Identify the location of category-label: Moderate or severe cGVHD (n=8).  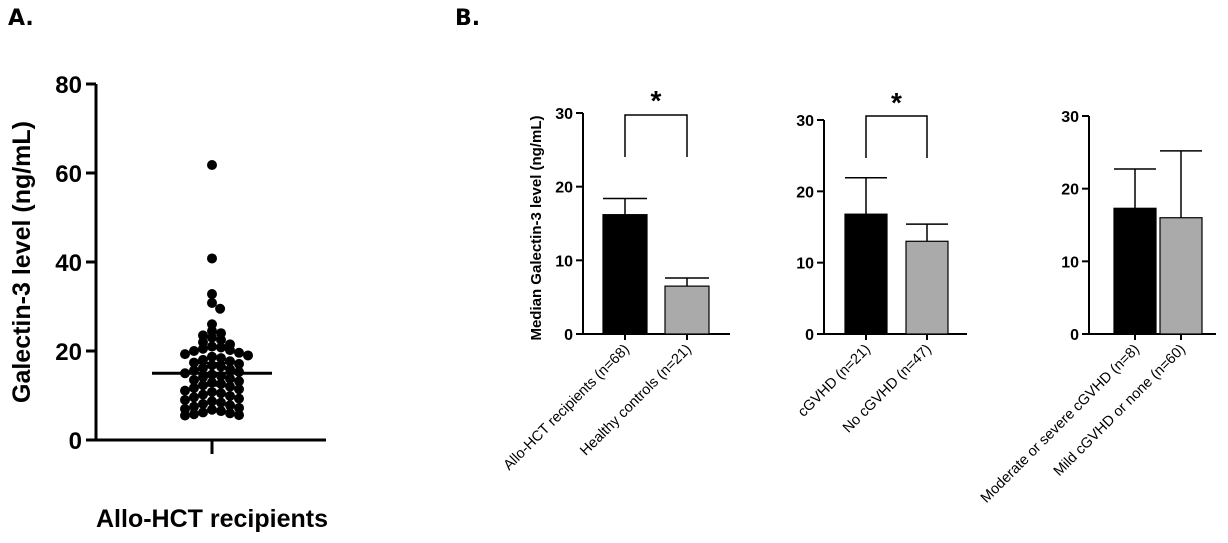
(1060, 424).